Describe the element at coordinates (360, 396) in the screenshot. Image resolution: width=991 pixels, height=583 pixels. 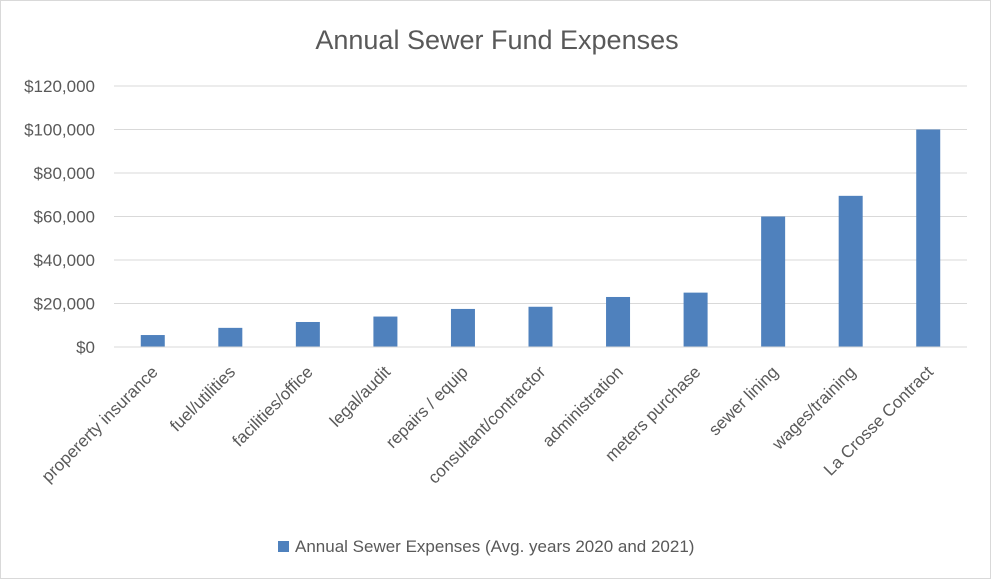
I see `x-tick-label: legal/audit` at that location.